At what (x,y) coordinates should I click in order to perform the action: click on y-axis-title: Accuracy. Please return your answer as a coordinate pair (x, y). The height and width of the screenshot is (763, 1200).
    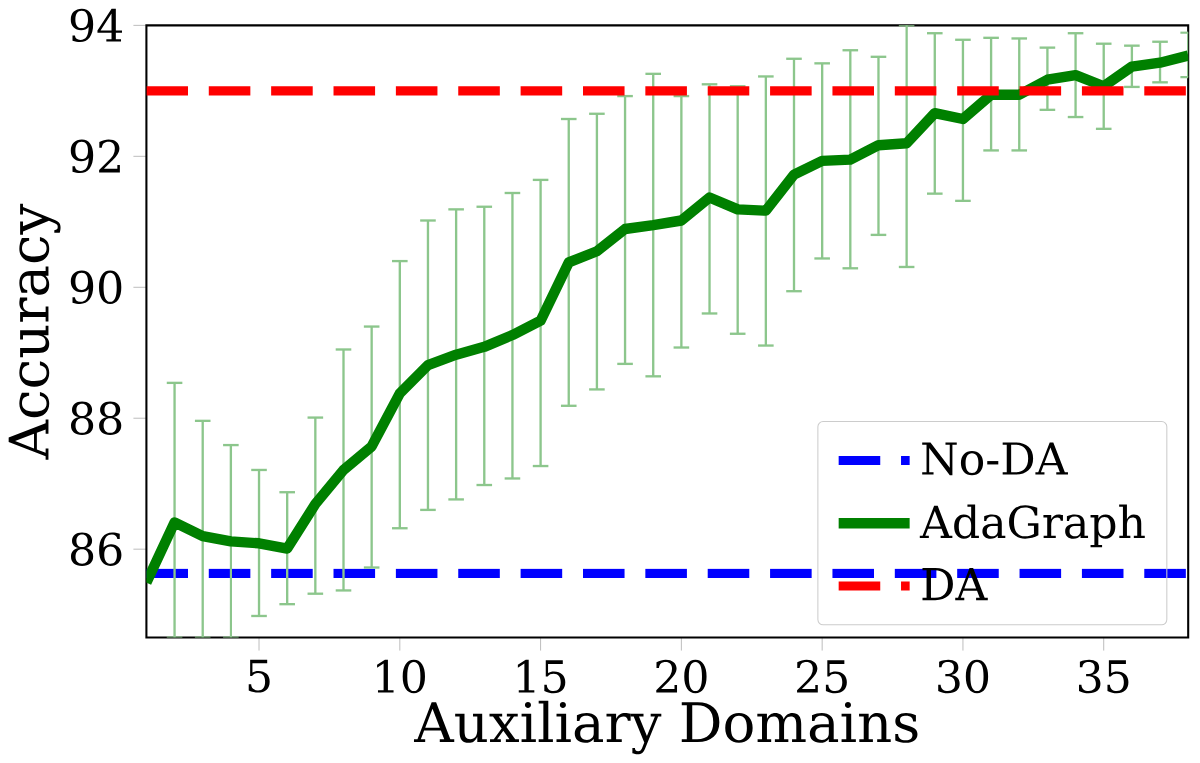
    Looking at the image, I should click on (34, 331).